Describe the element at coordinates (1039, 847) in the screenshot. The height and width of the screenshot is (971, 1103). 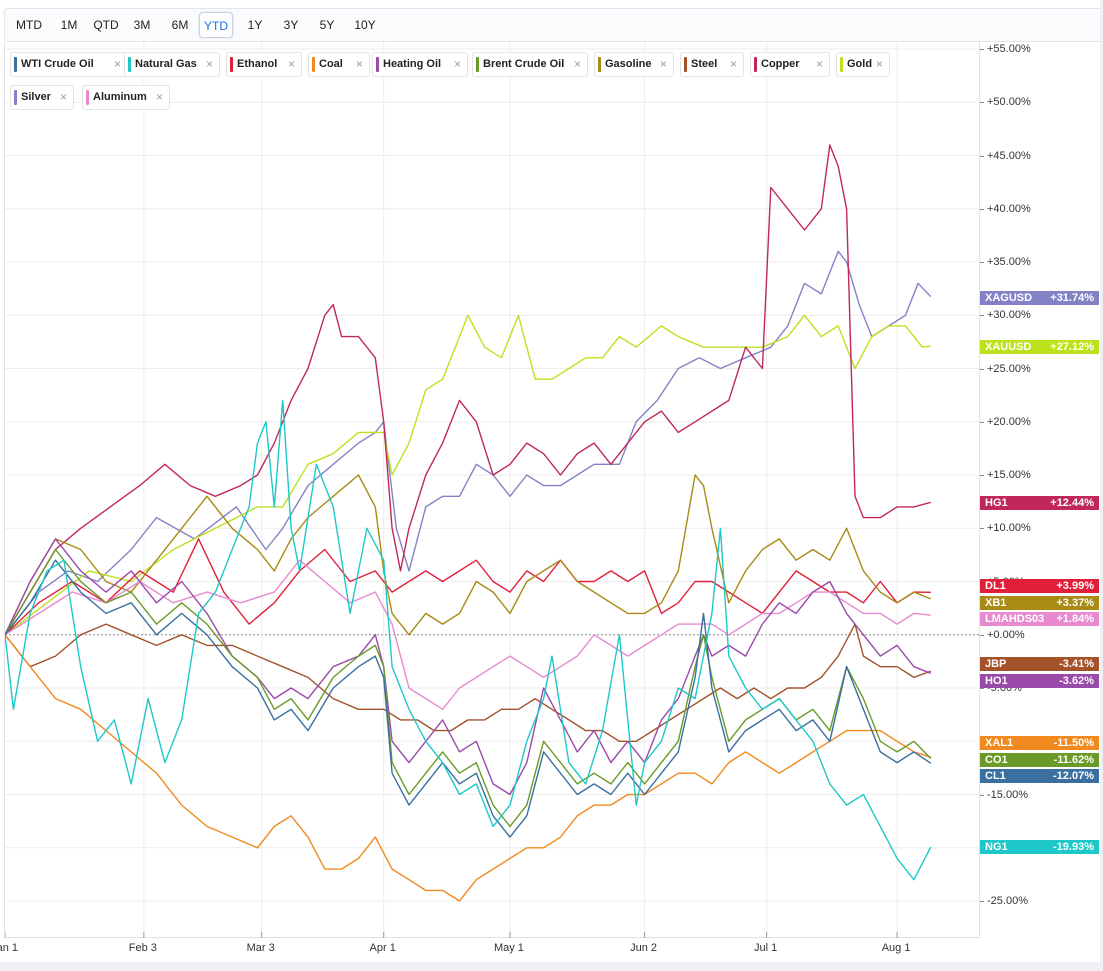
I see `end-value-tag: NG1 -19.93%` at that location.